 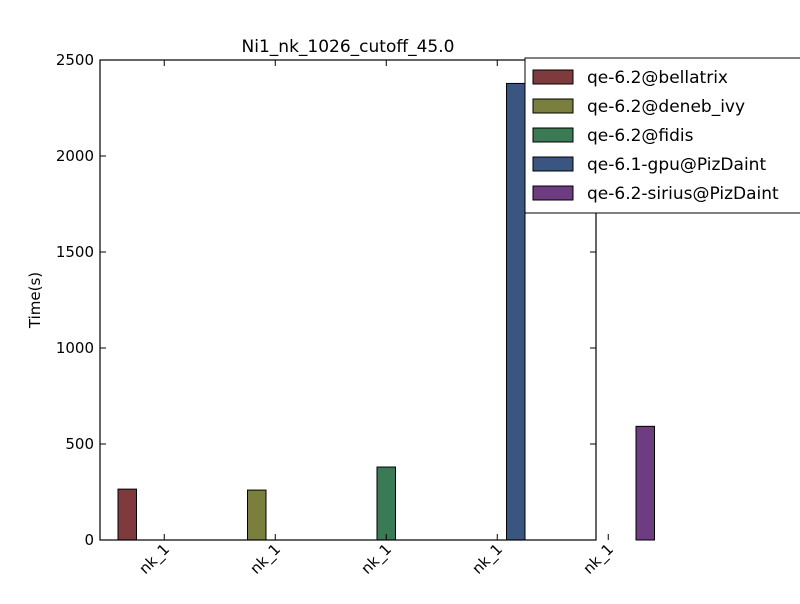 I want to click on y-tick-label: 0, so click(x=89, y=540).